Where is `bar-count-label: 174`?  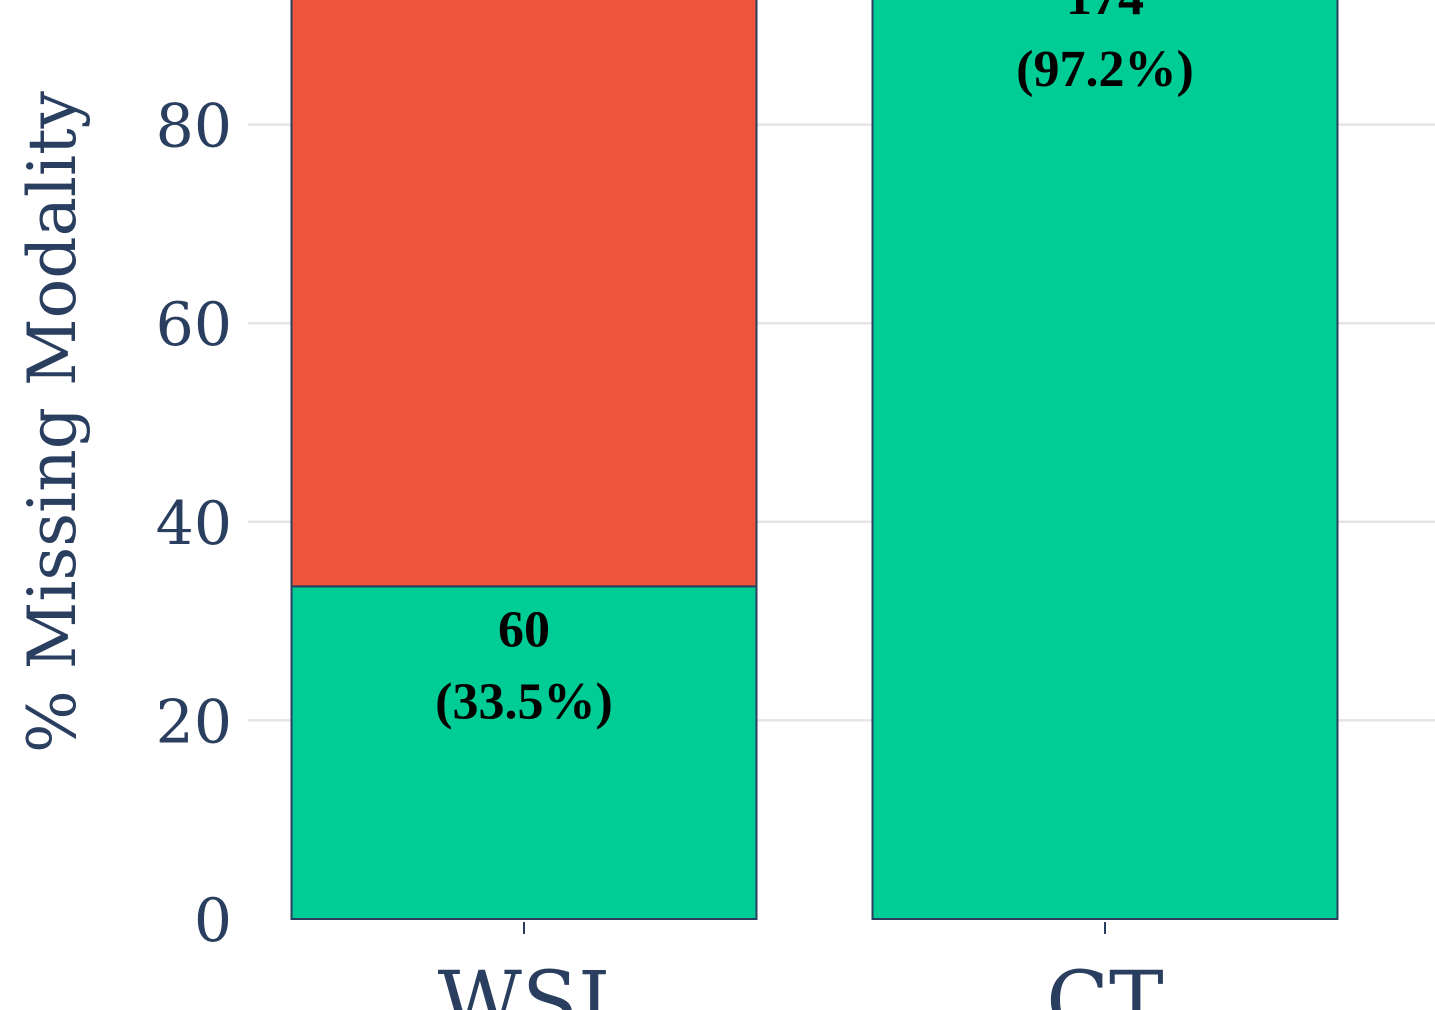 bar-count-label: 174 is located at coordinates (1105, 13).